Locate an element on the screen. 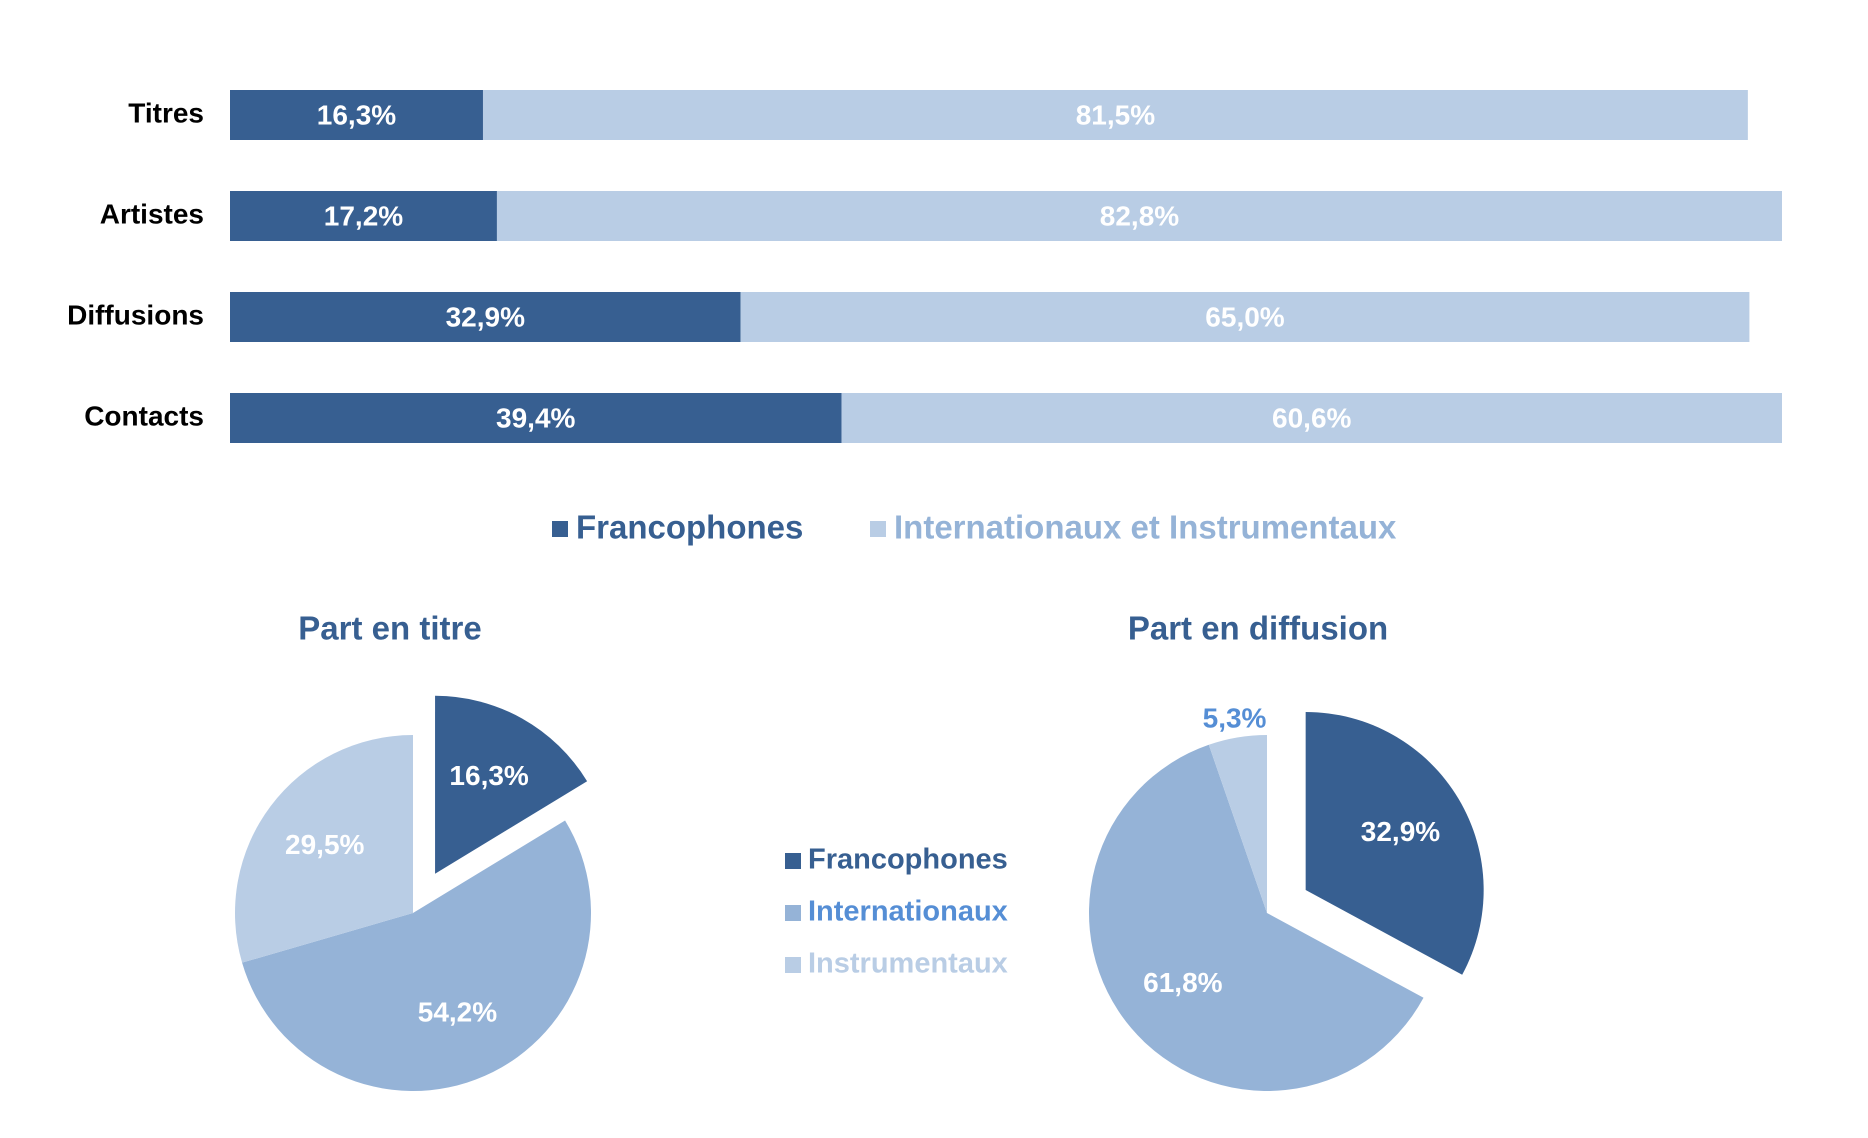 The width and height of the screenshot is (1868, 1138). value-label: 39,4% is located at coordinates (535, 417).